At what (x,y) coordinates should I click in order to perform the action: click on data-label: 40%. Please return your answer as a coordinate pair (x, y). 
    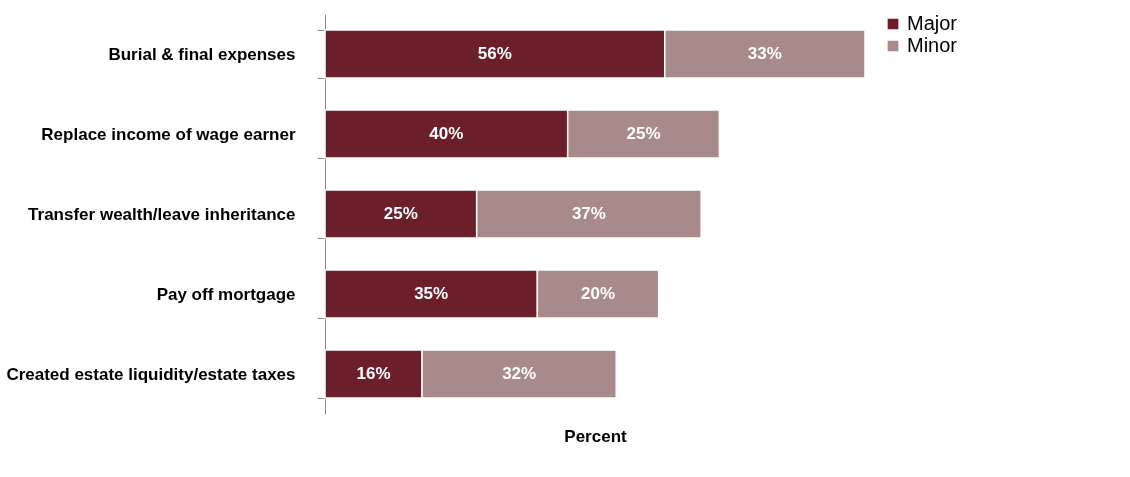
    Looking at the image, I should click on (446, 133).